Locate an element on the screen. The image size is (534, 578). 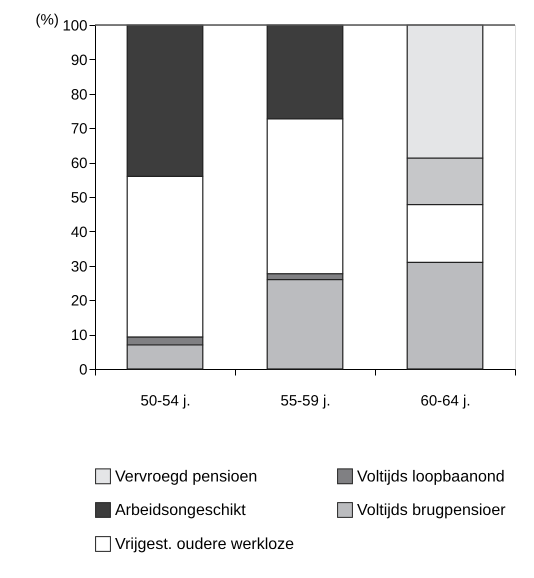
y-tick-label: 70 is located at coordinates (79, 129).